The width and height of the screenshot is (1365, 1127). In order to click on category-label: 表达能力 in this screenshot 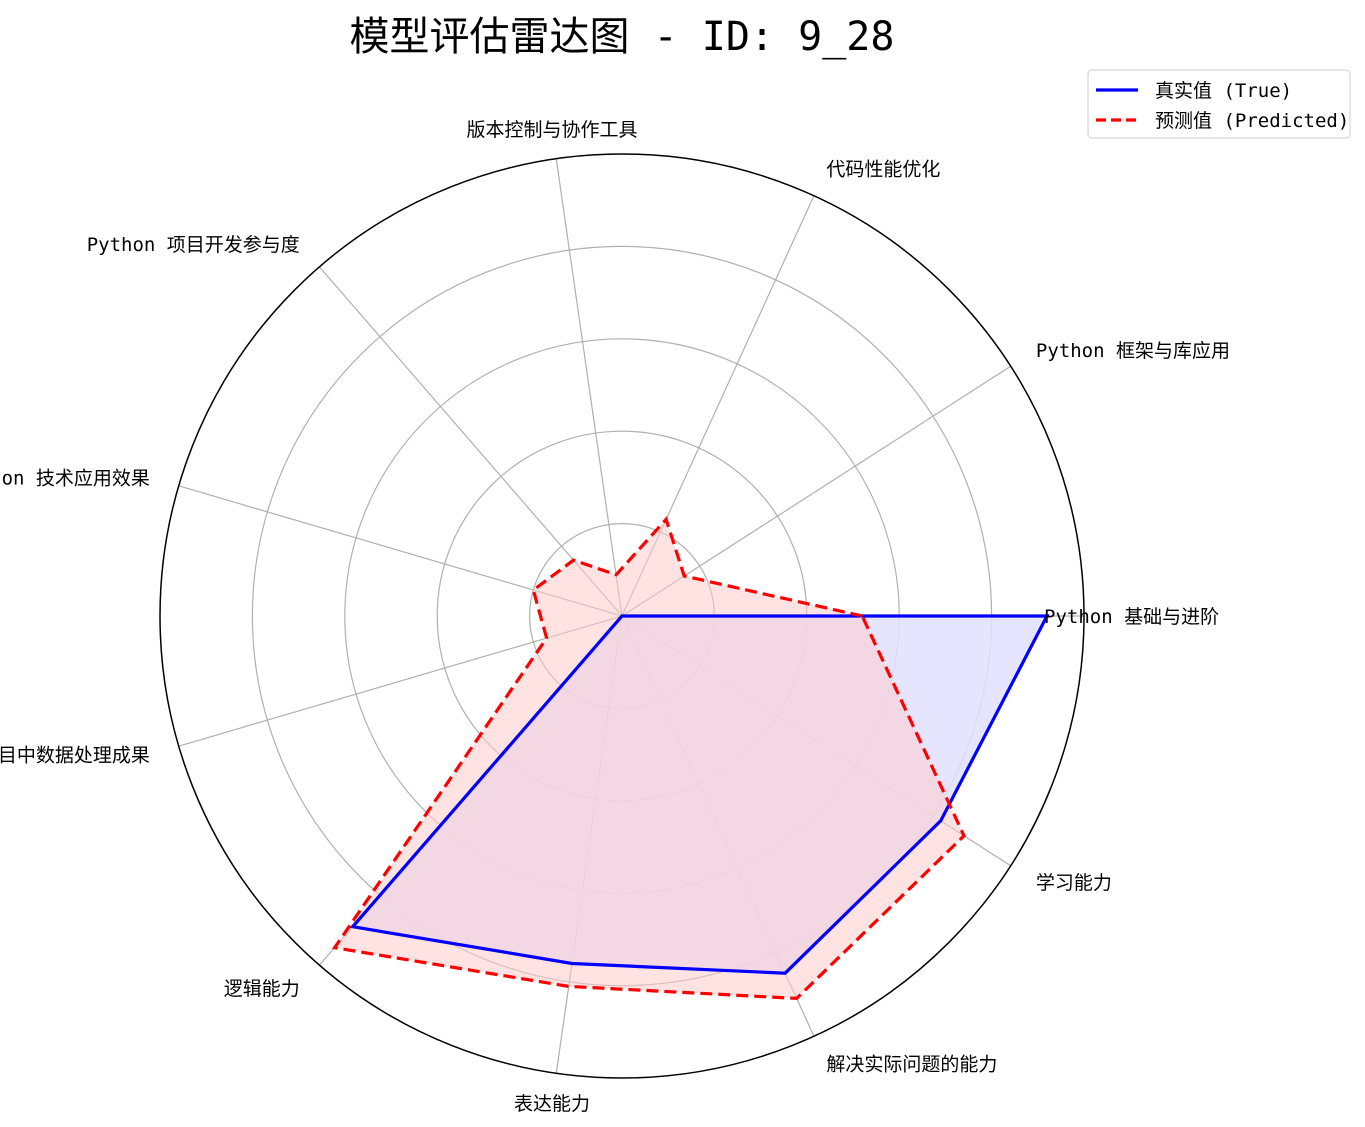, I will do `click(552, 1104)`.